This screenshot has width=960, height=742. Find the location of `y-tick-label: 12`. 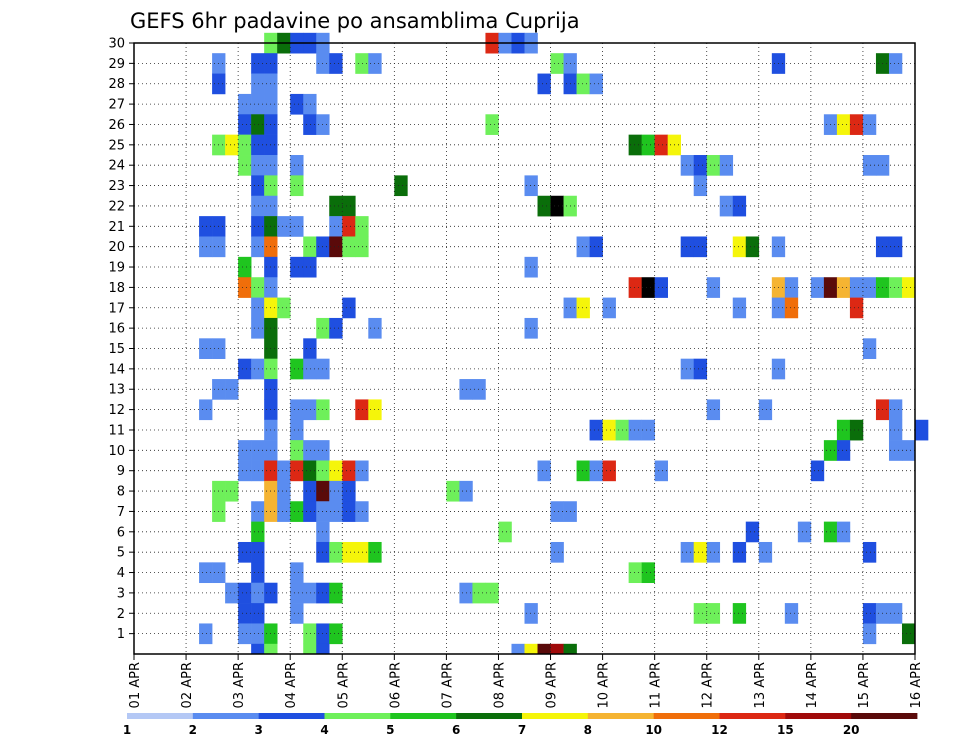

y-tick-label: 12 is located at coordinates (116, 410).